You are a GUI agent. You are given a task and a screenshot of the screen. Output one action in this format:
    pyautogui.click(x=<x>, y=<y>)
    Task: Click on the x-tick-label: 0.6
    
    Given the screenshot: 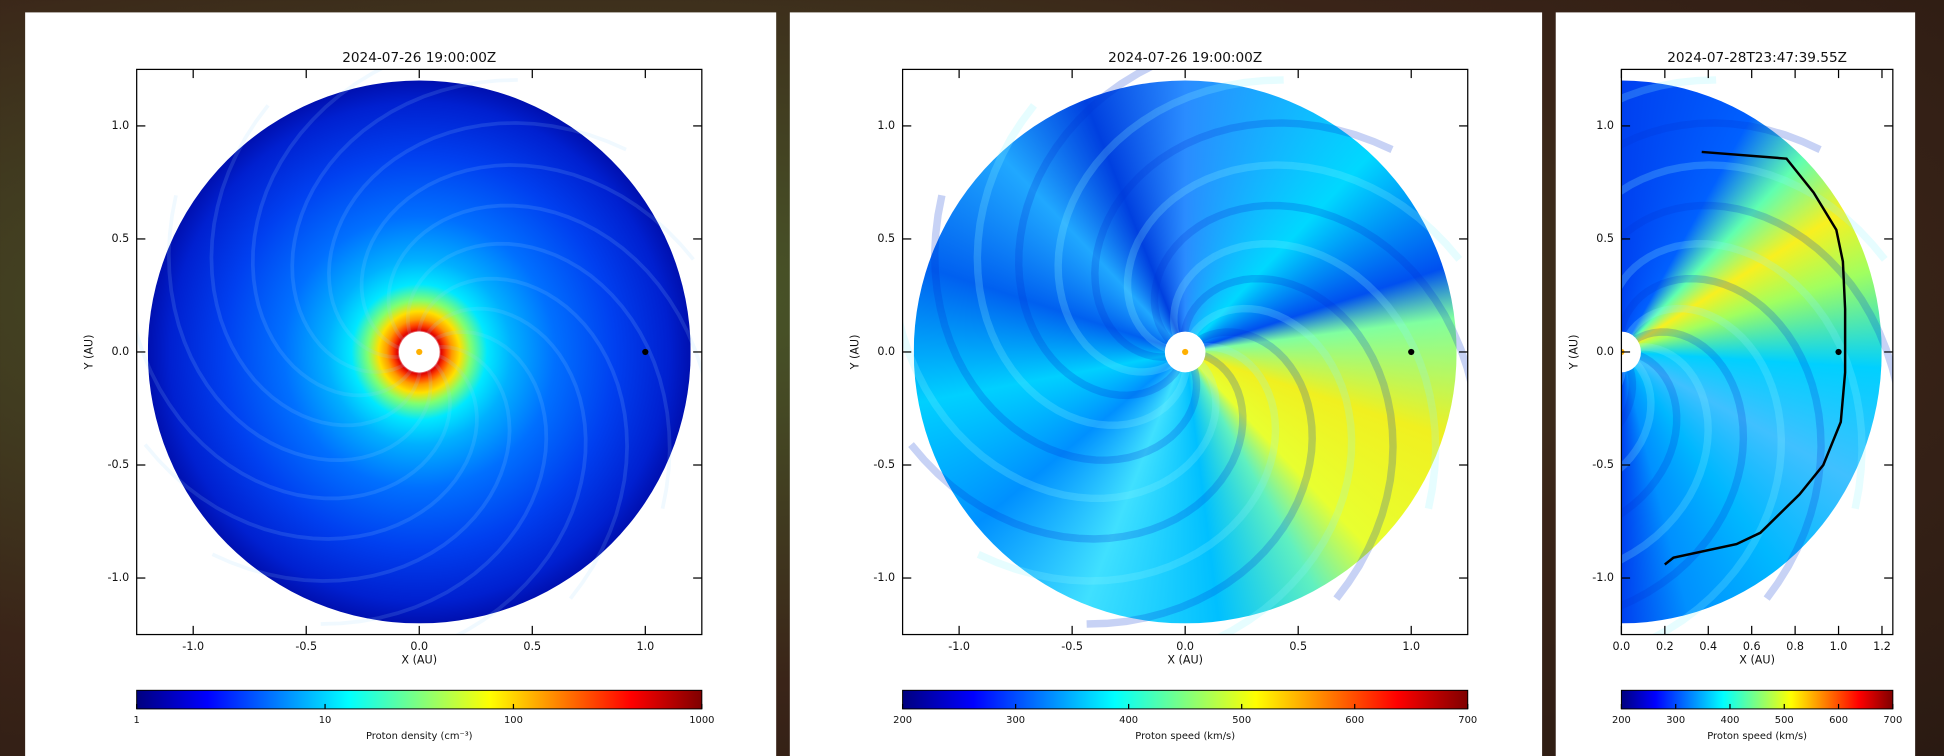 What is the action you would take?
    pyautogui.click(x=1752, y=646)
    